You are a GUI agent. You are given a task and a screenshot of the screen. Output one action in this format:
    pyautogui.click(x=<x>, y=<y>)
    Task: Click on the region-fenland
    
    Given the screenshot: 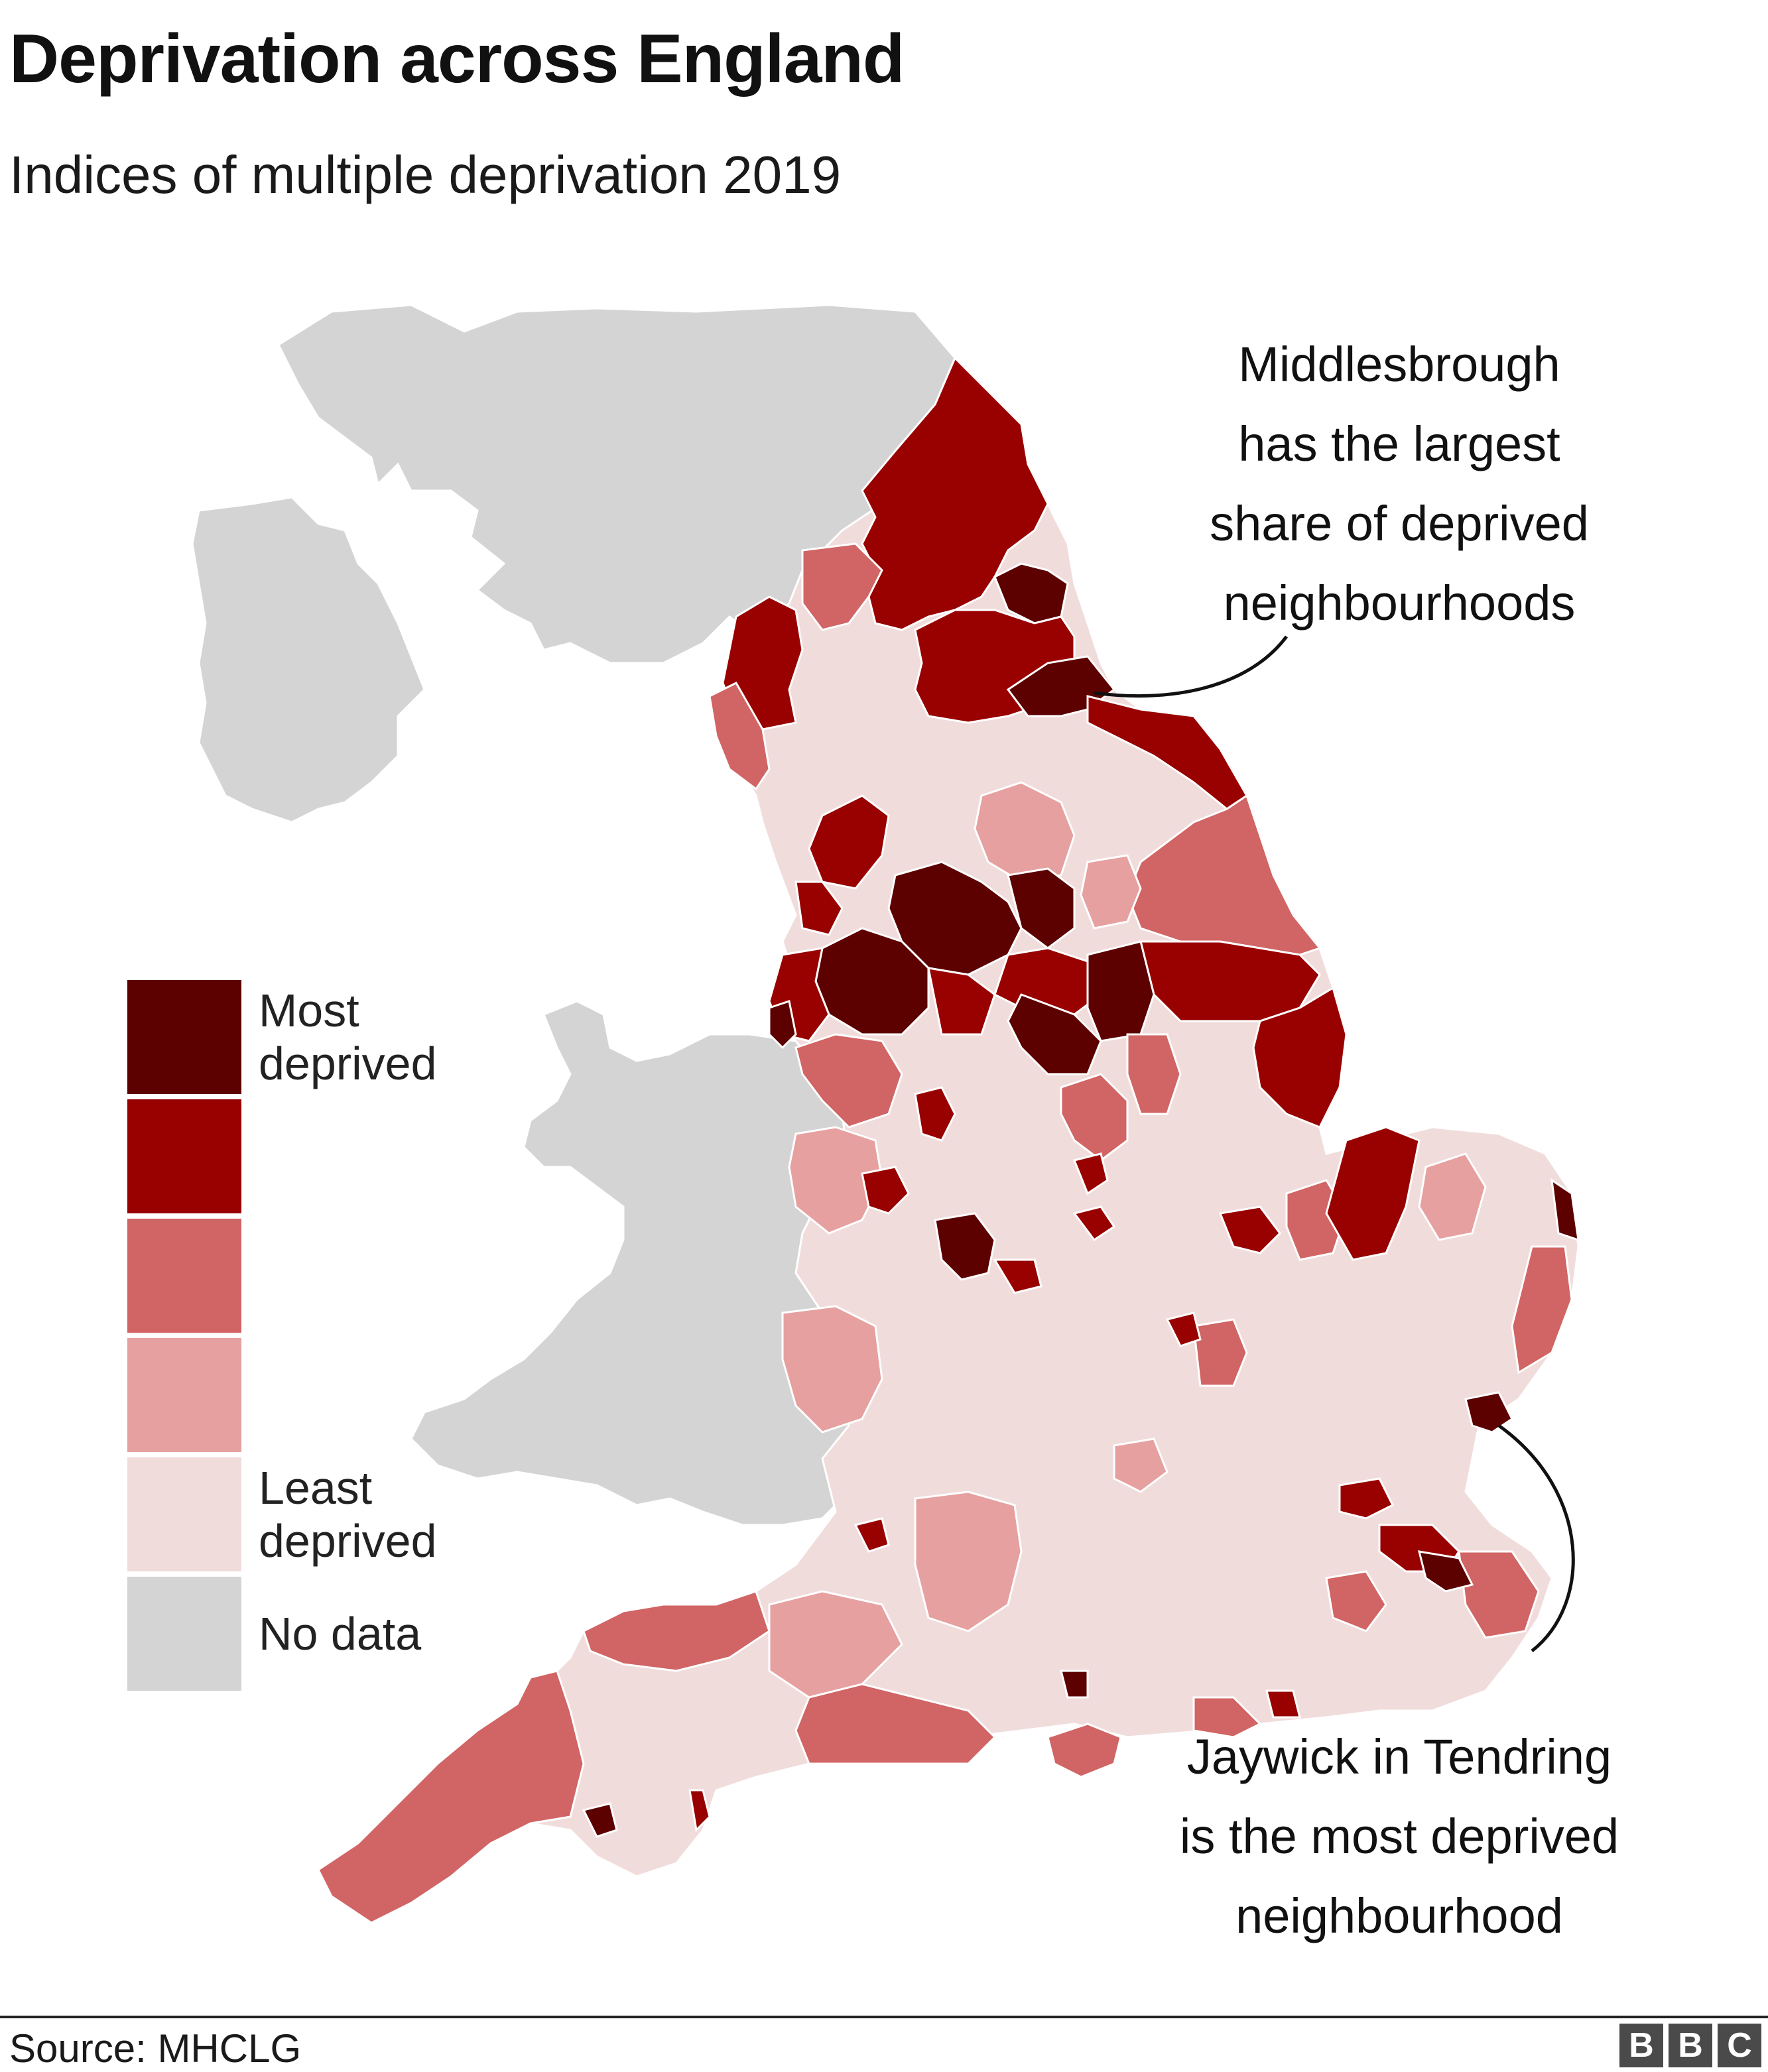 What is the action you would take?
    pyautogui.click(x=1373, y=1193)
    